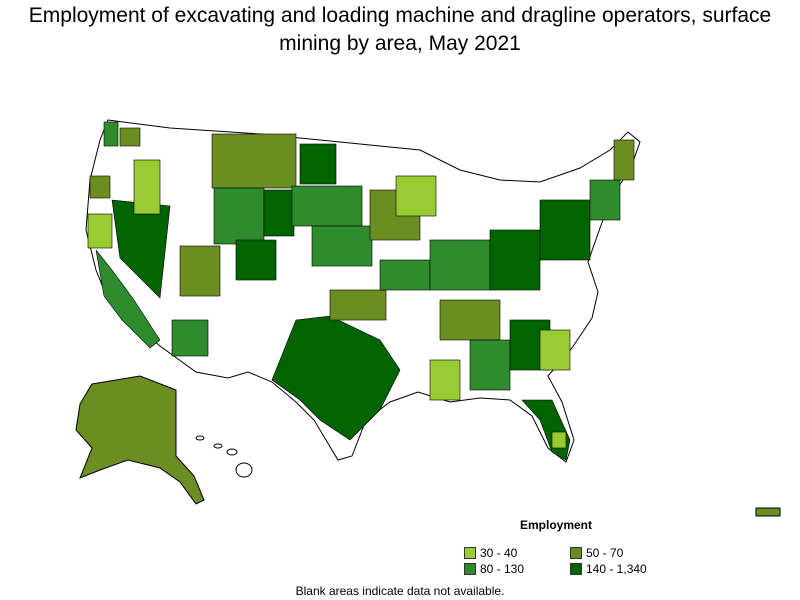  Describe the element at coordinates (556, 525) in the screenshot. I see `legend-title: Employment` at that location.